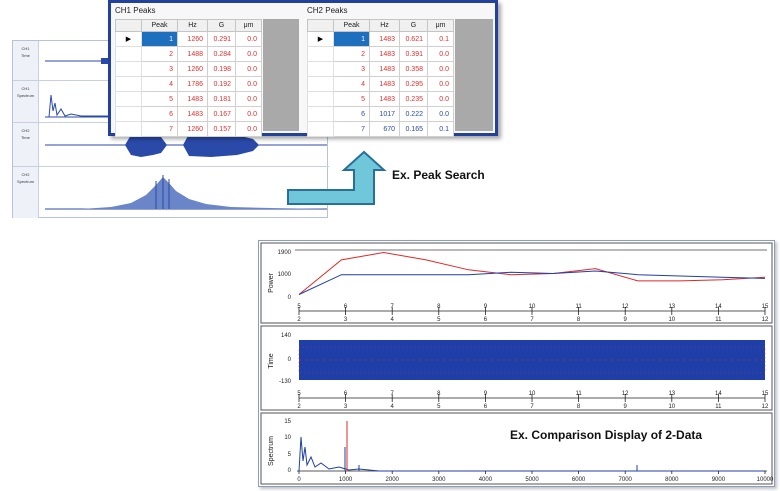  What do you see at coordinates (188, 84) in the screenshot?
I see `table-row: 4 1786 0.192 0.0` at bounding box center [188, 84].